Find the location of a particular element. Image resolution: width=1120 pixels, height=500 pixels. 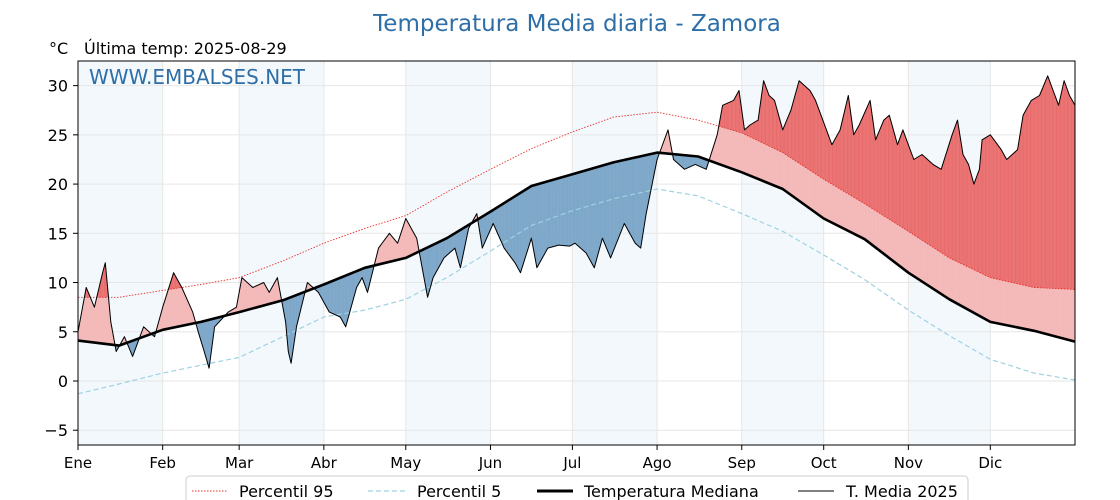

x-tick-label-nov: Nov is located at coordinates (908, 463).